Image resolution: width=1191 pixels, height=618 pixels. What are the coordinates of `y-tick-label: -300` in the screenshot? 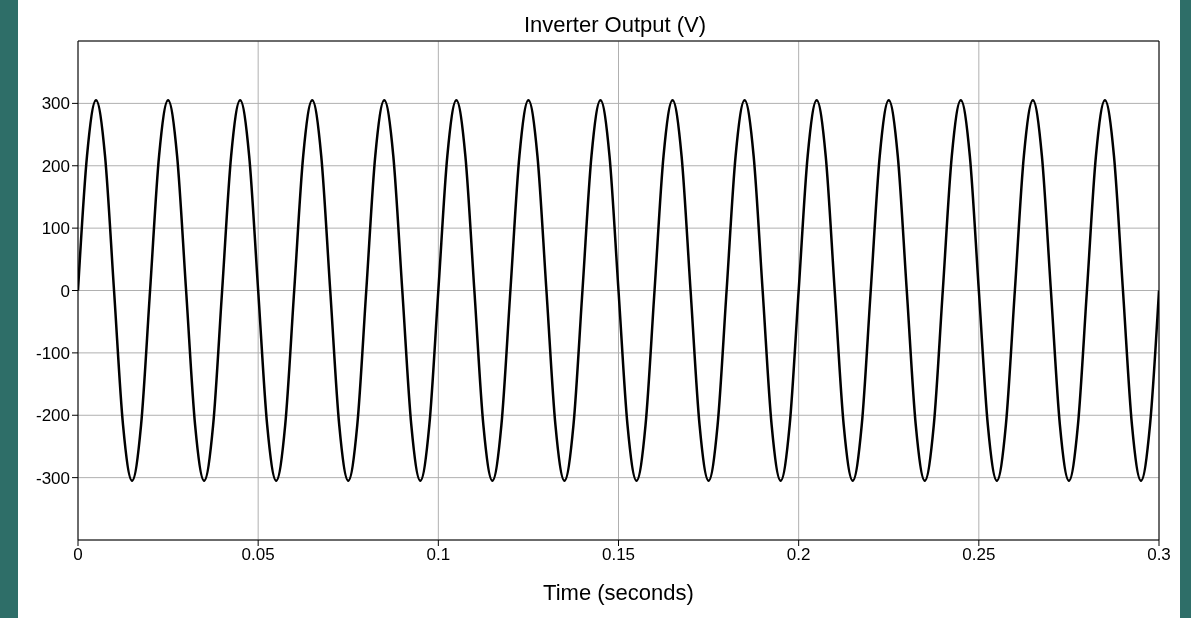 It's located at (52, 478).